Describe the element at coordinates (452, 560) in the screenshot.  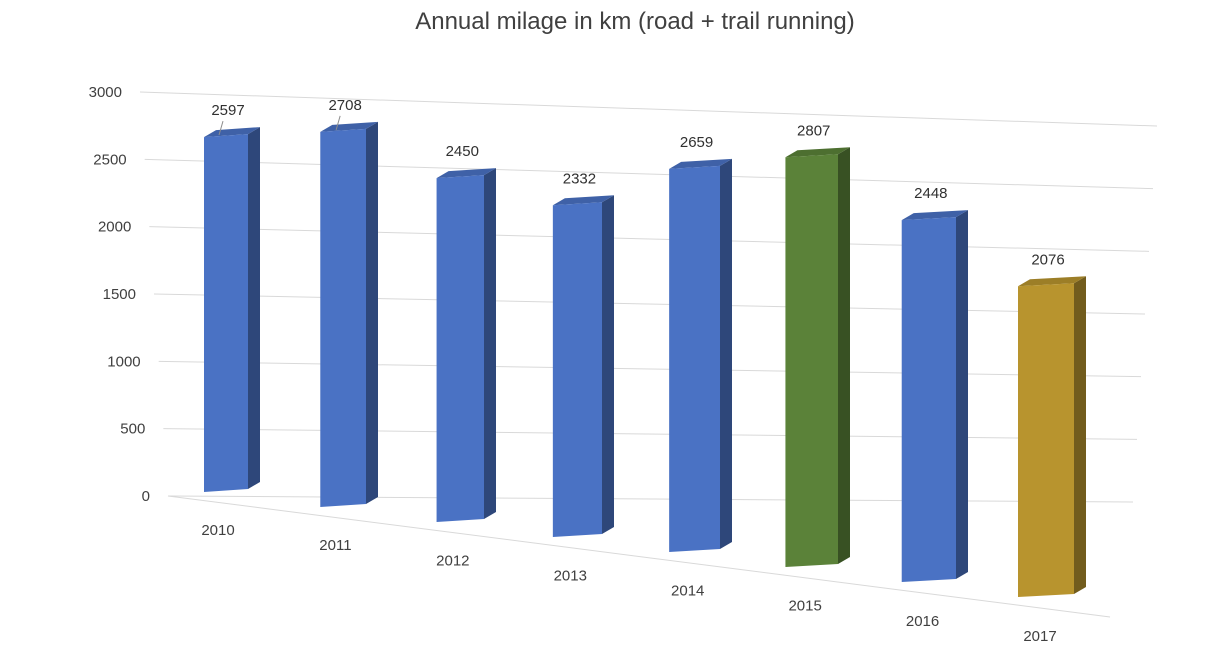
I see `x-tick-label: 2012` at that location.